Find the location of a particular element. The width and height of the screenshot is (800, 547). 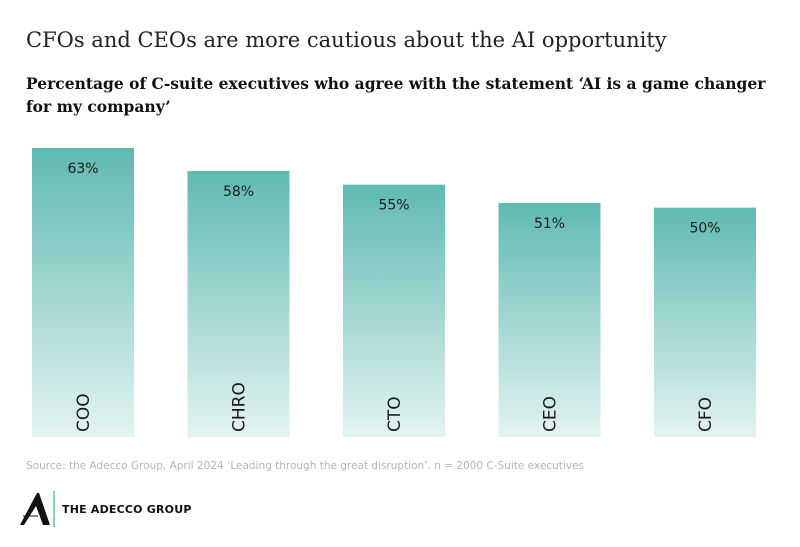

category-label: CTO is located at coordinates (395, 414).